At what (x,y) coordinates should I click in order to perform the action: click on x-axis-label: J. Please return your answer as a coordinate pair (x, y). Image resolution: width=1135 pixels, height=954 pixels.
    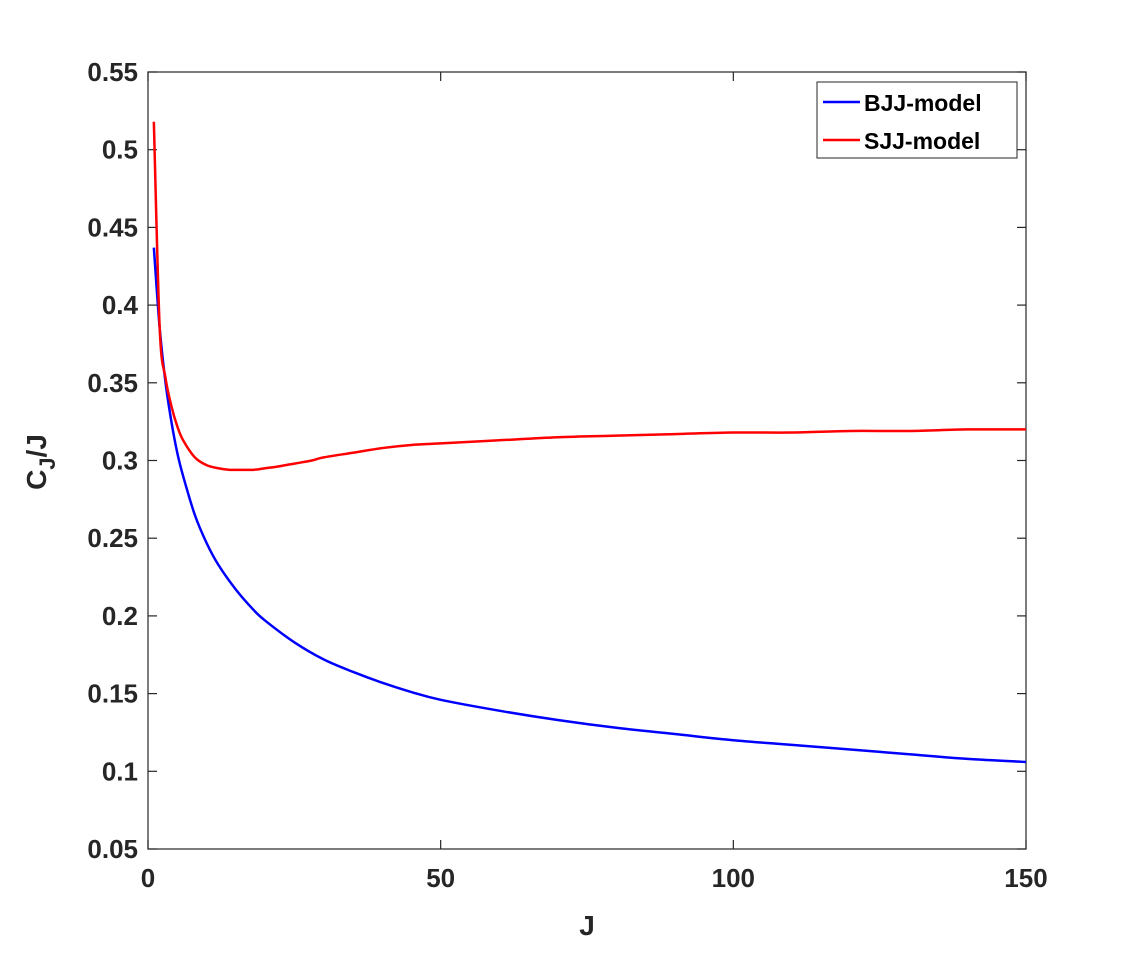
    Looking at the image, I should click on (587, 925).